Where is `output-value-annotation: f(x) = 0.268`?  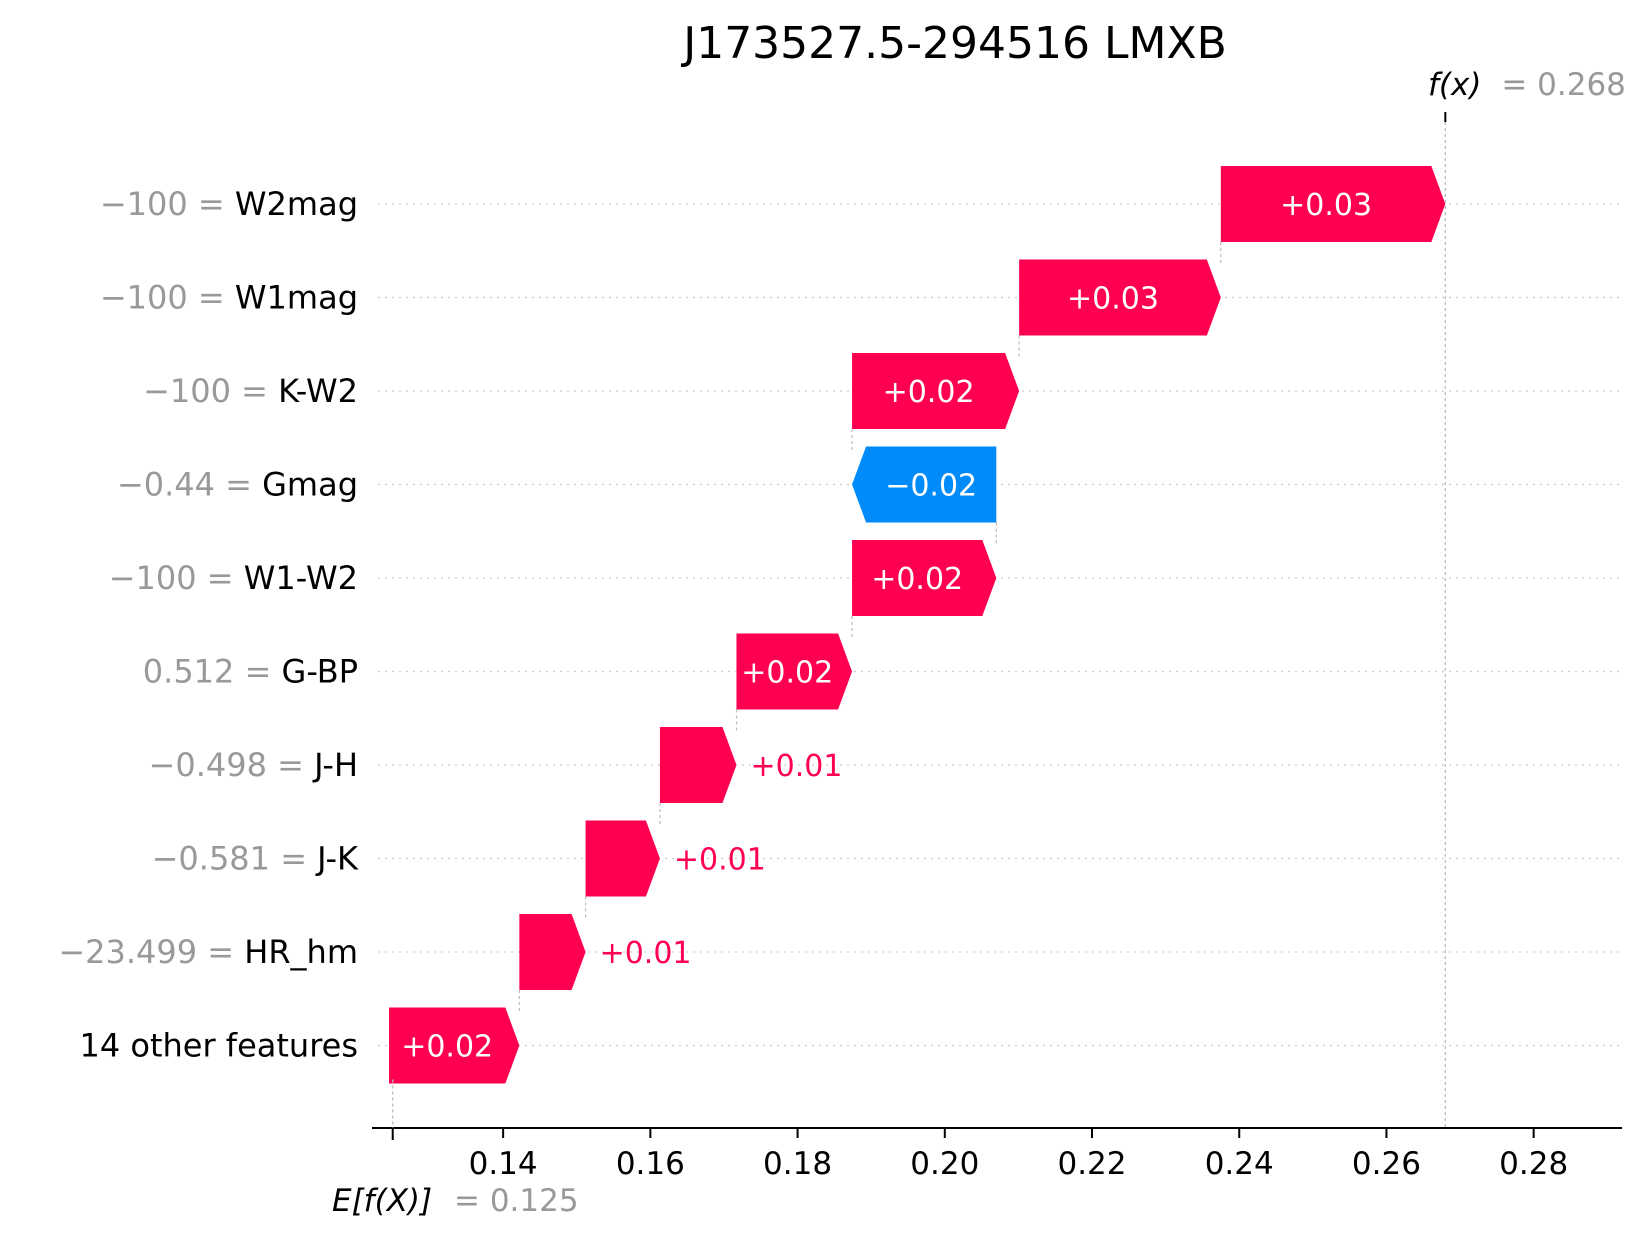 output-value-annotation: f(x) = 0.268 is located at coordinates (1527, 85).